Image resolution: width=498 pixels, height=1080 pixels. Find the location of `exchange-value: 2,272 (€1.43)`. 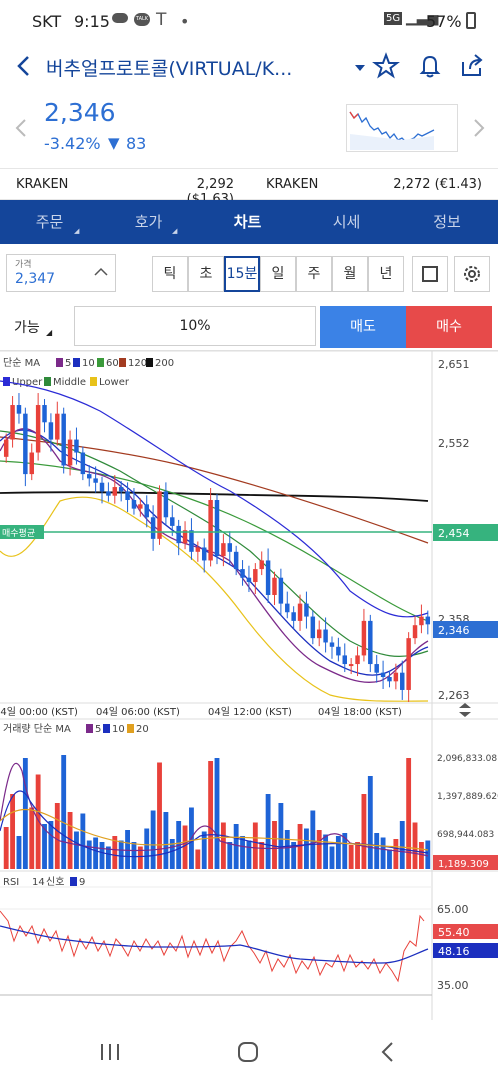

exchange-value: 2,272 (€1.43) is located at coordinates (437, 184).